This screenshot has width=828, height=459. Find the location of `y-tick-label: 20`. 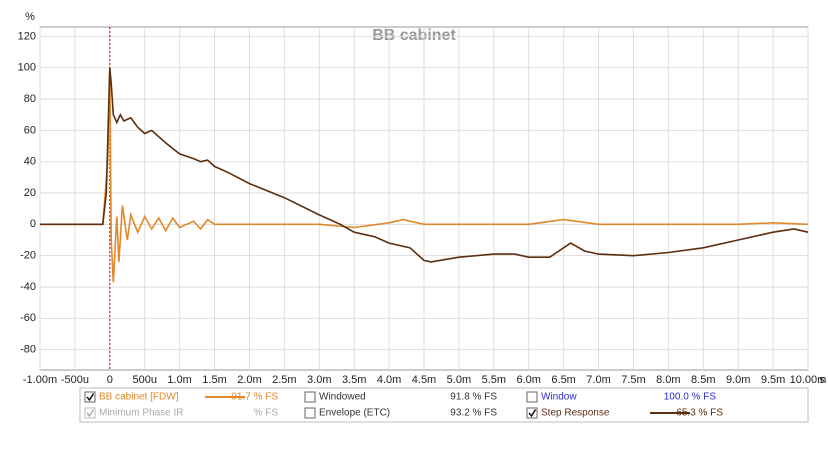

y-tick-label: 20 is located at coordinates (30, 193).